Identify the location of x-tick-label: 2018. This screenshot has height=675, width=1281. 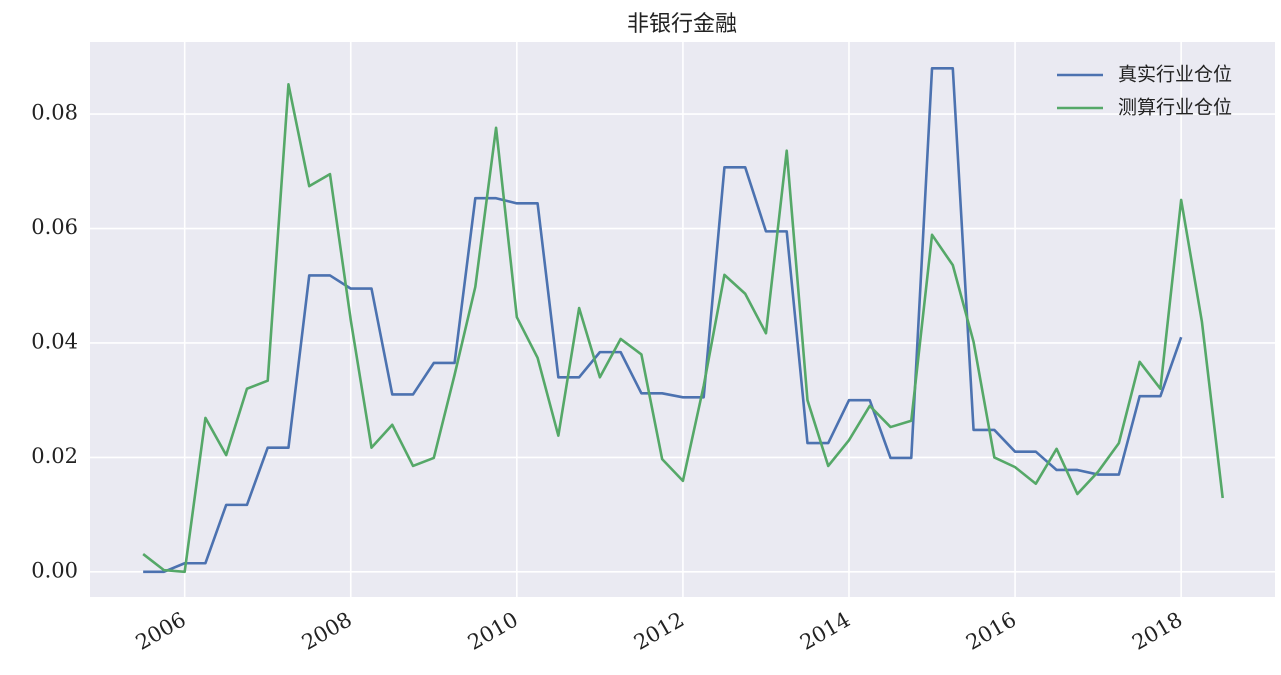
(1157, 631).